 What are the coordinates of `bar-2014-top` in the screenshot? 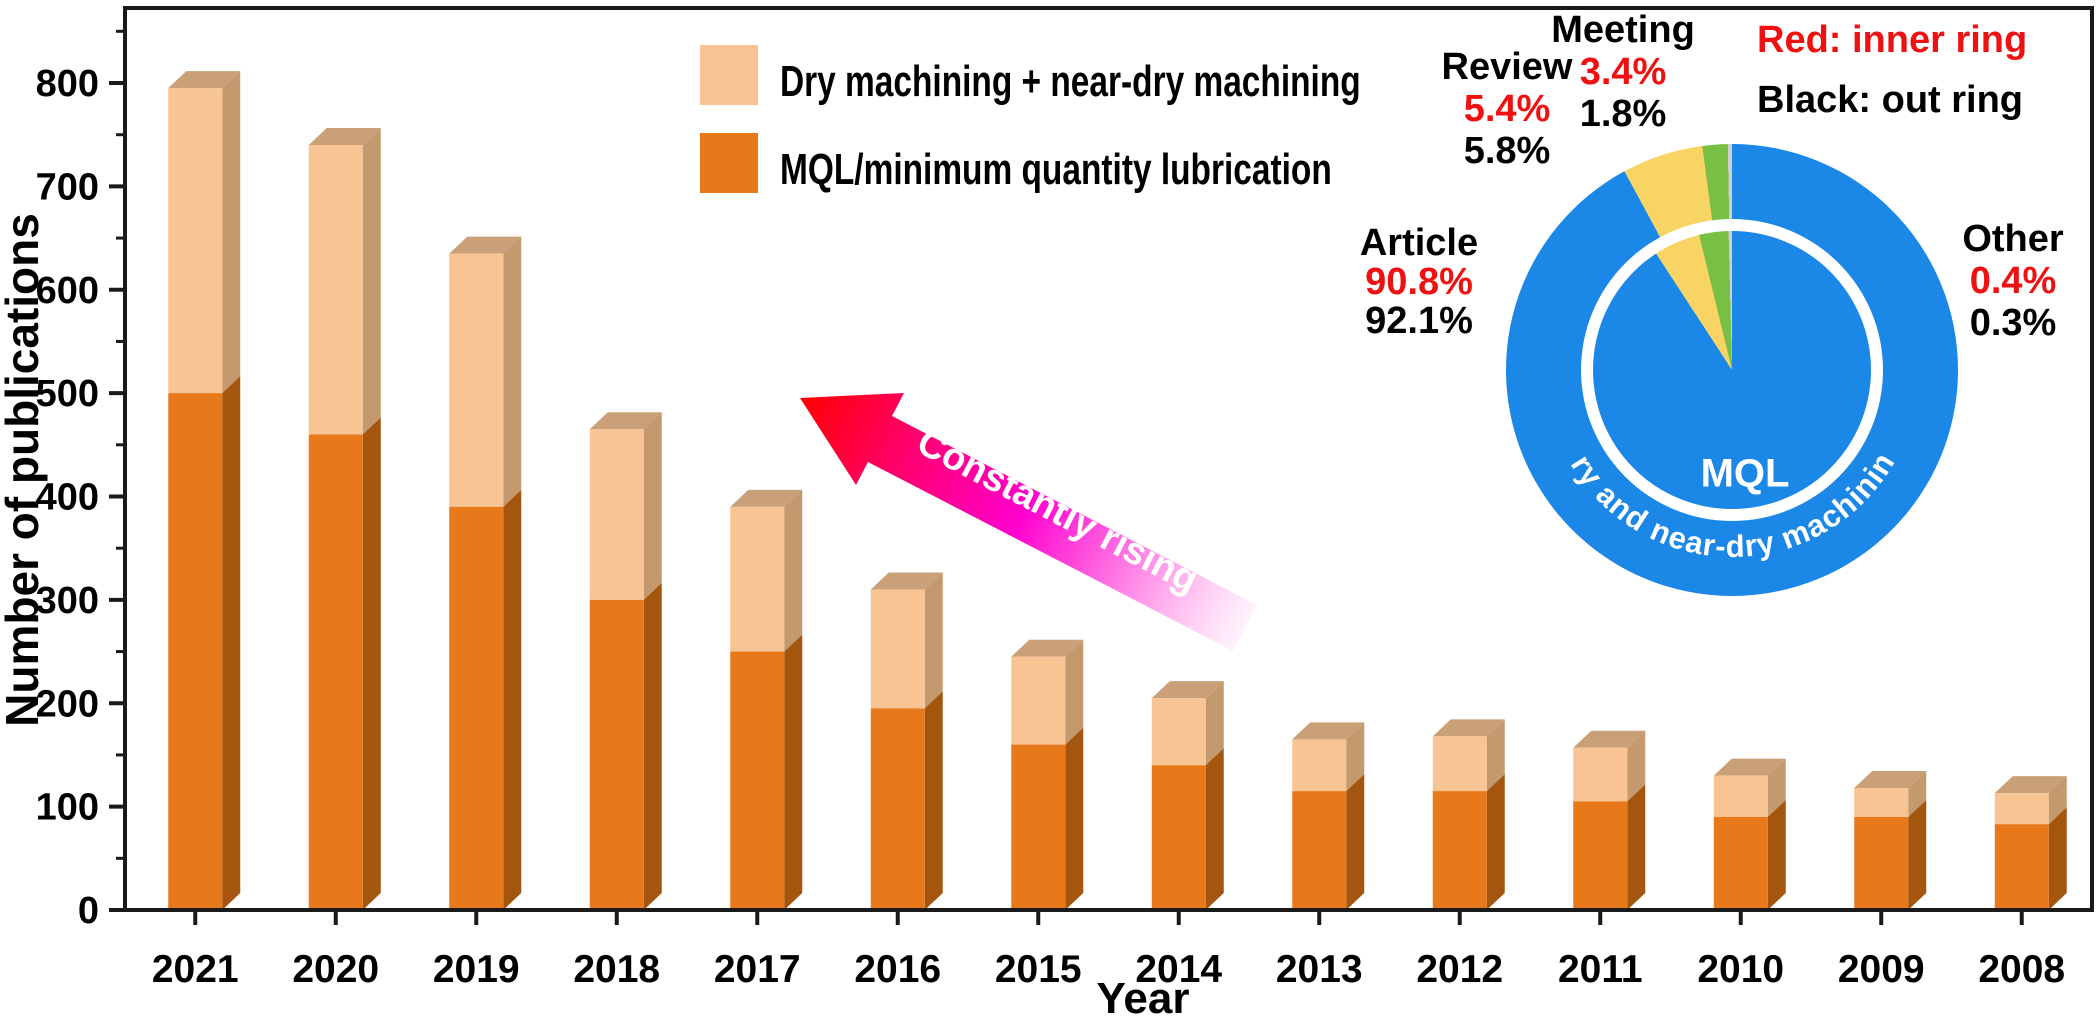 It's located at (1187, 690).